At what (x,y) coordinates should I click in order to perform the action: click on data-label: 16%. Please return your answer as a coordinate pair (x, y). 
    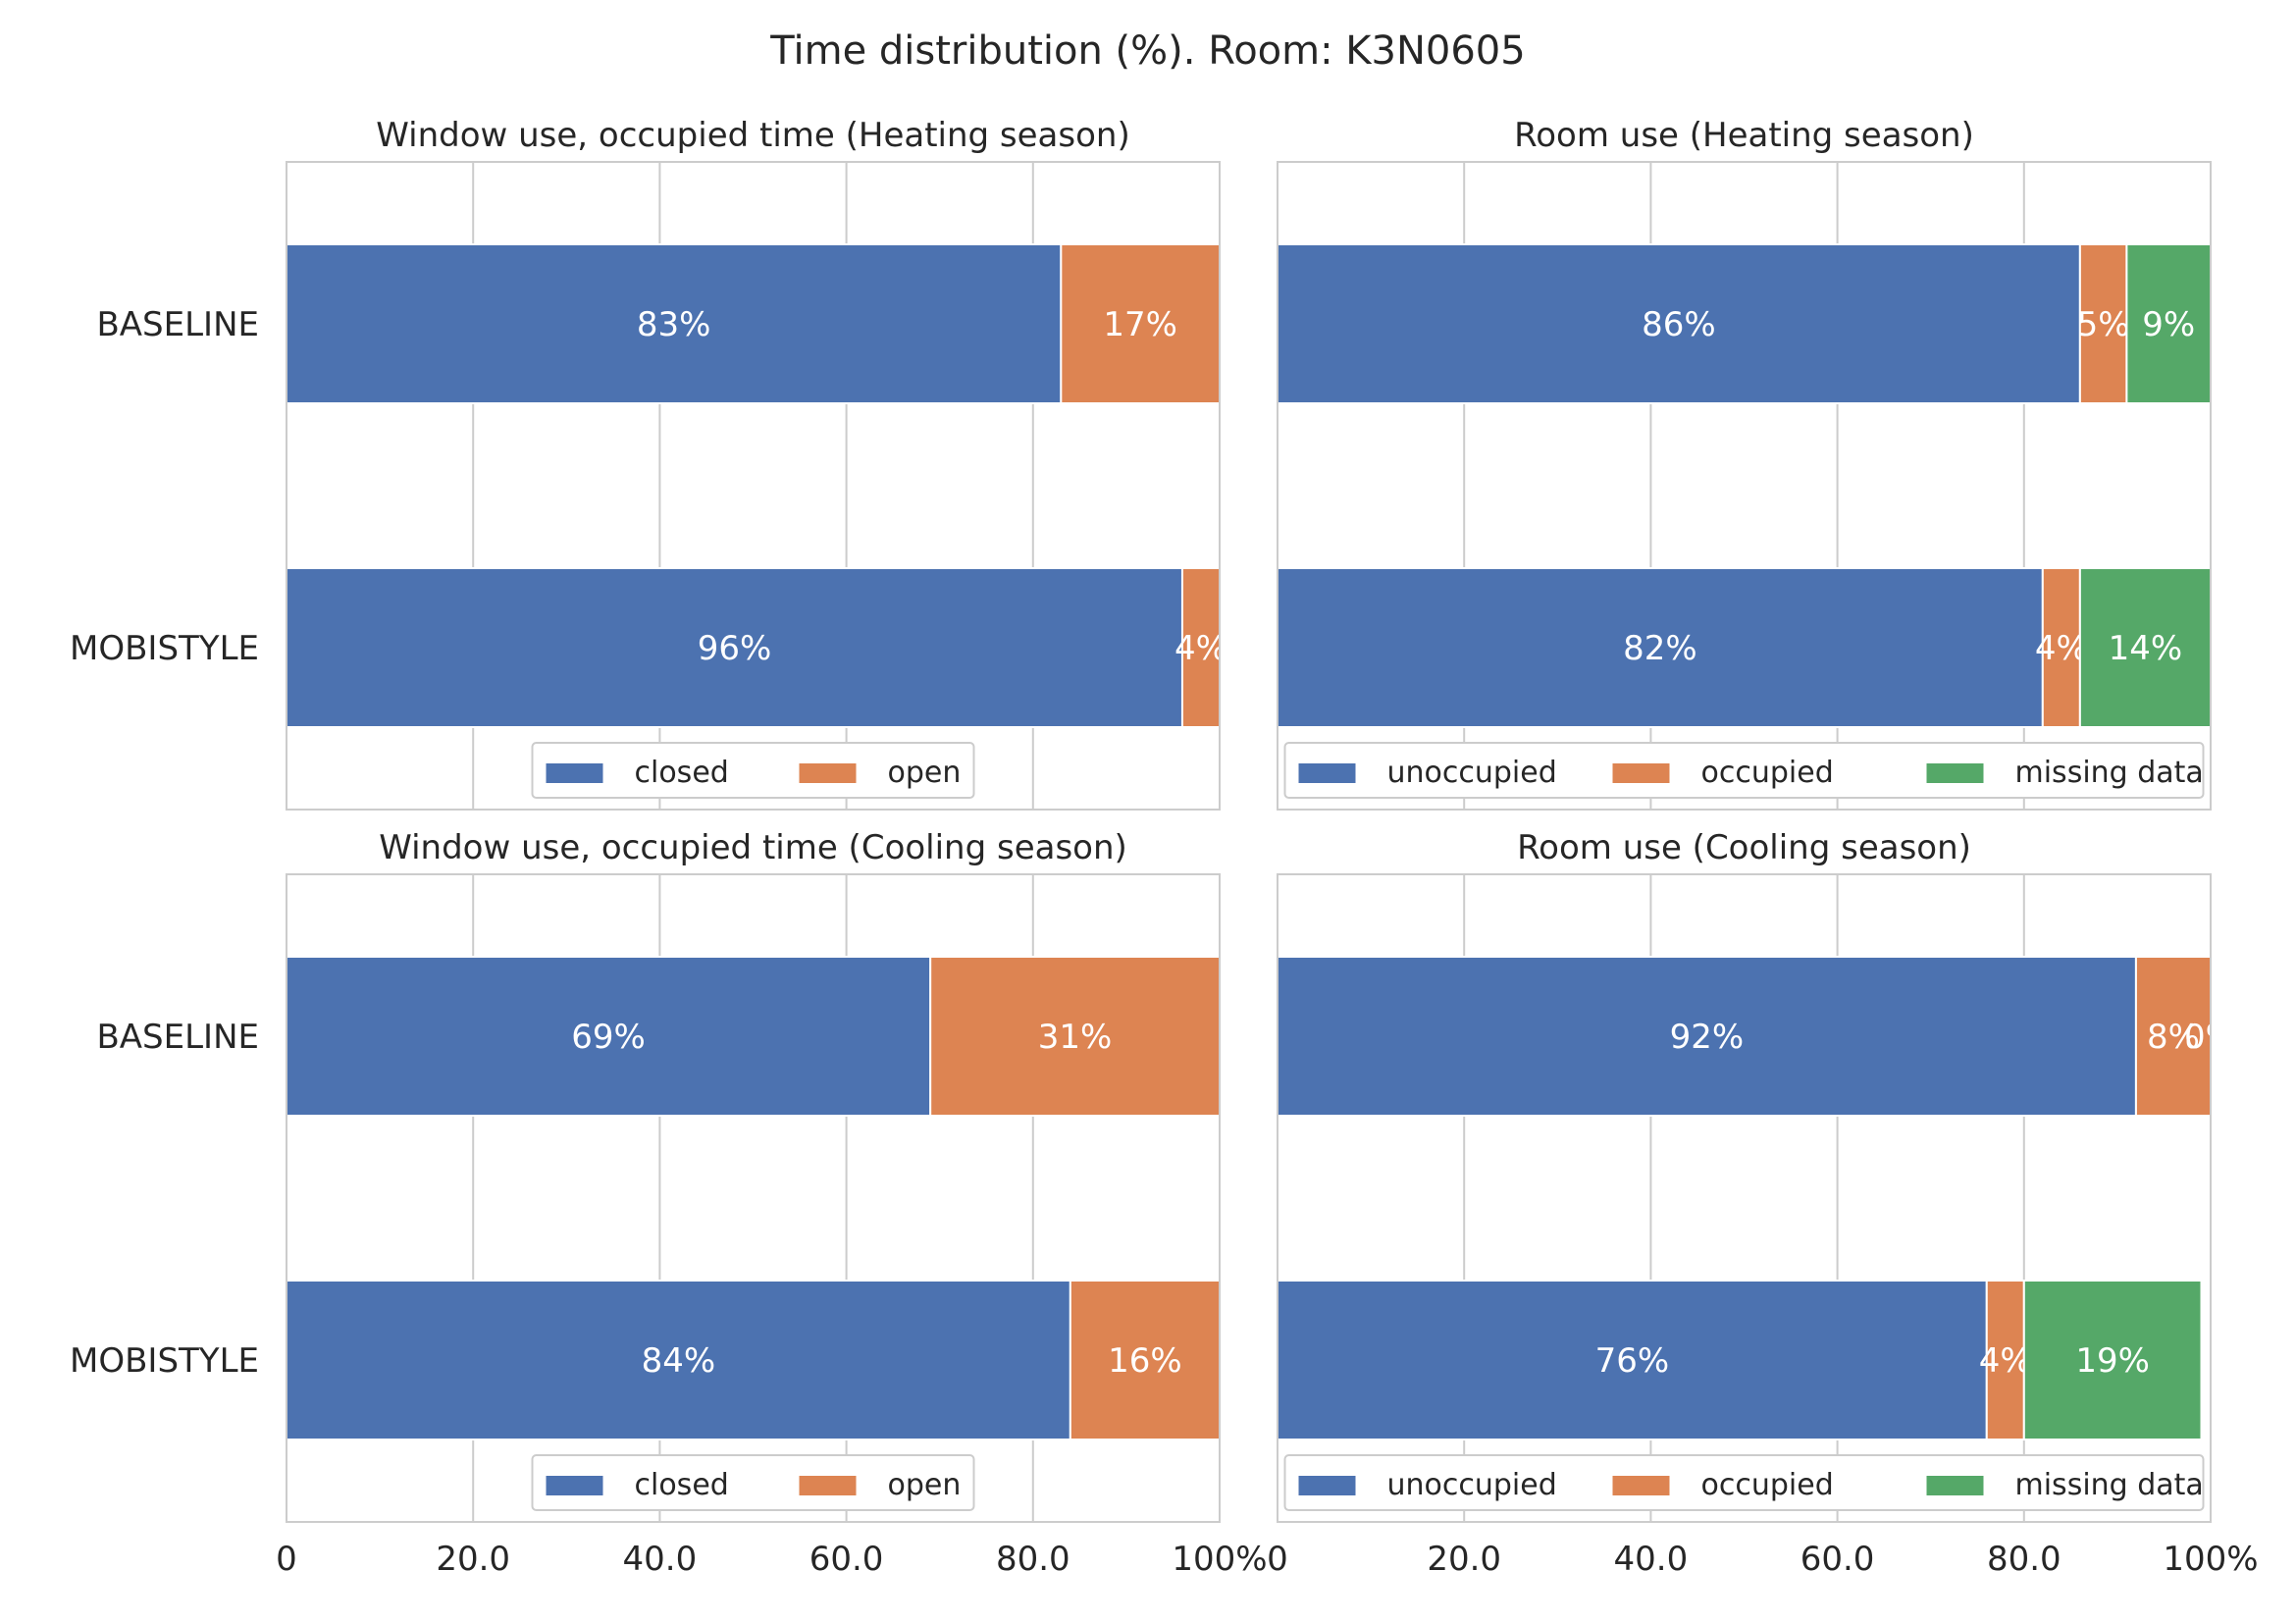
    Looking at the image, I should click on (1145, 1361).